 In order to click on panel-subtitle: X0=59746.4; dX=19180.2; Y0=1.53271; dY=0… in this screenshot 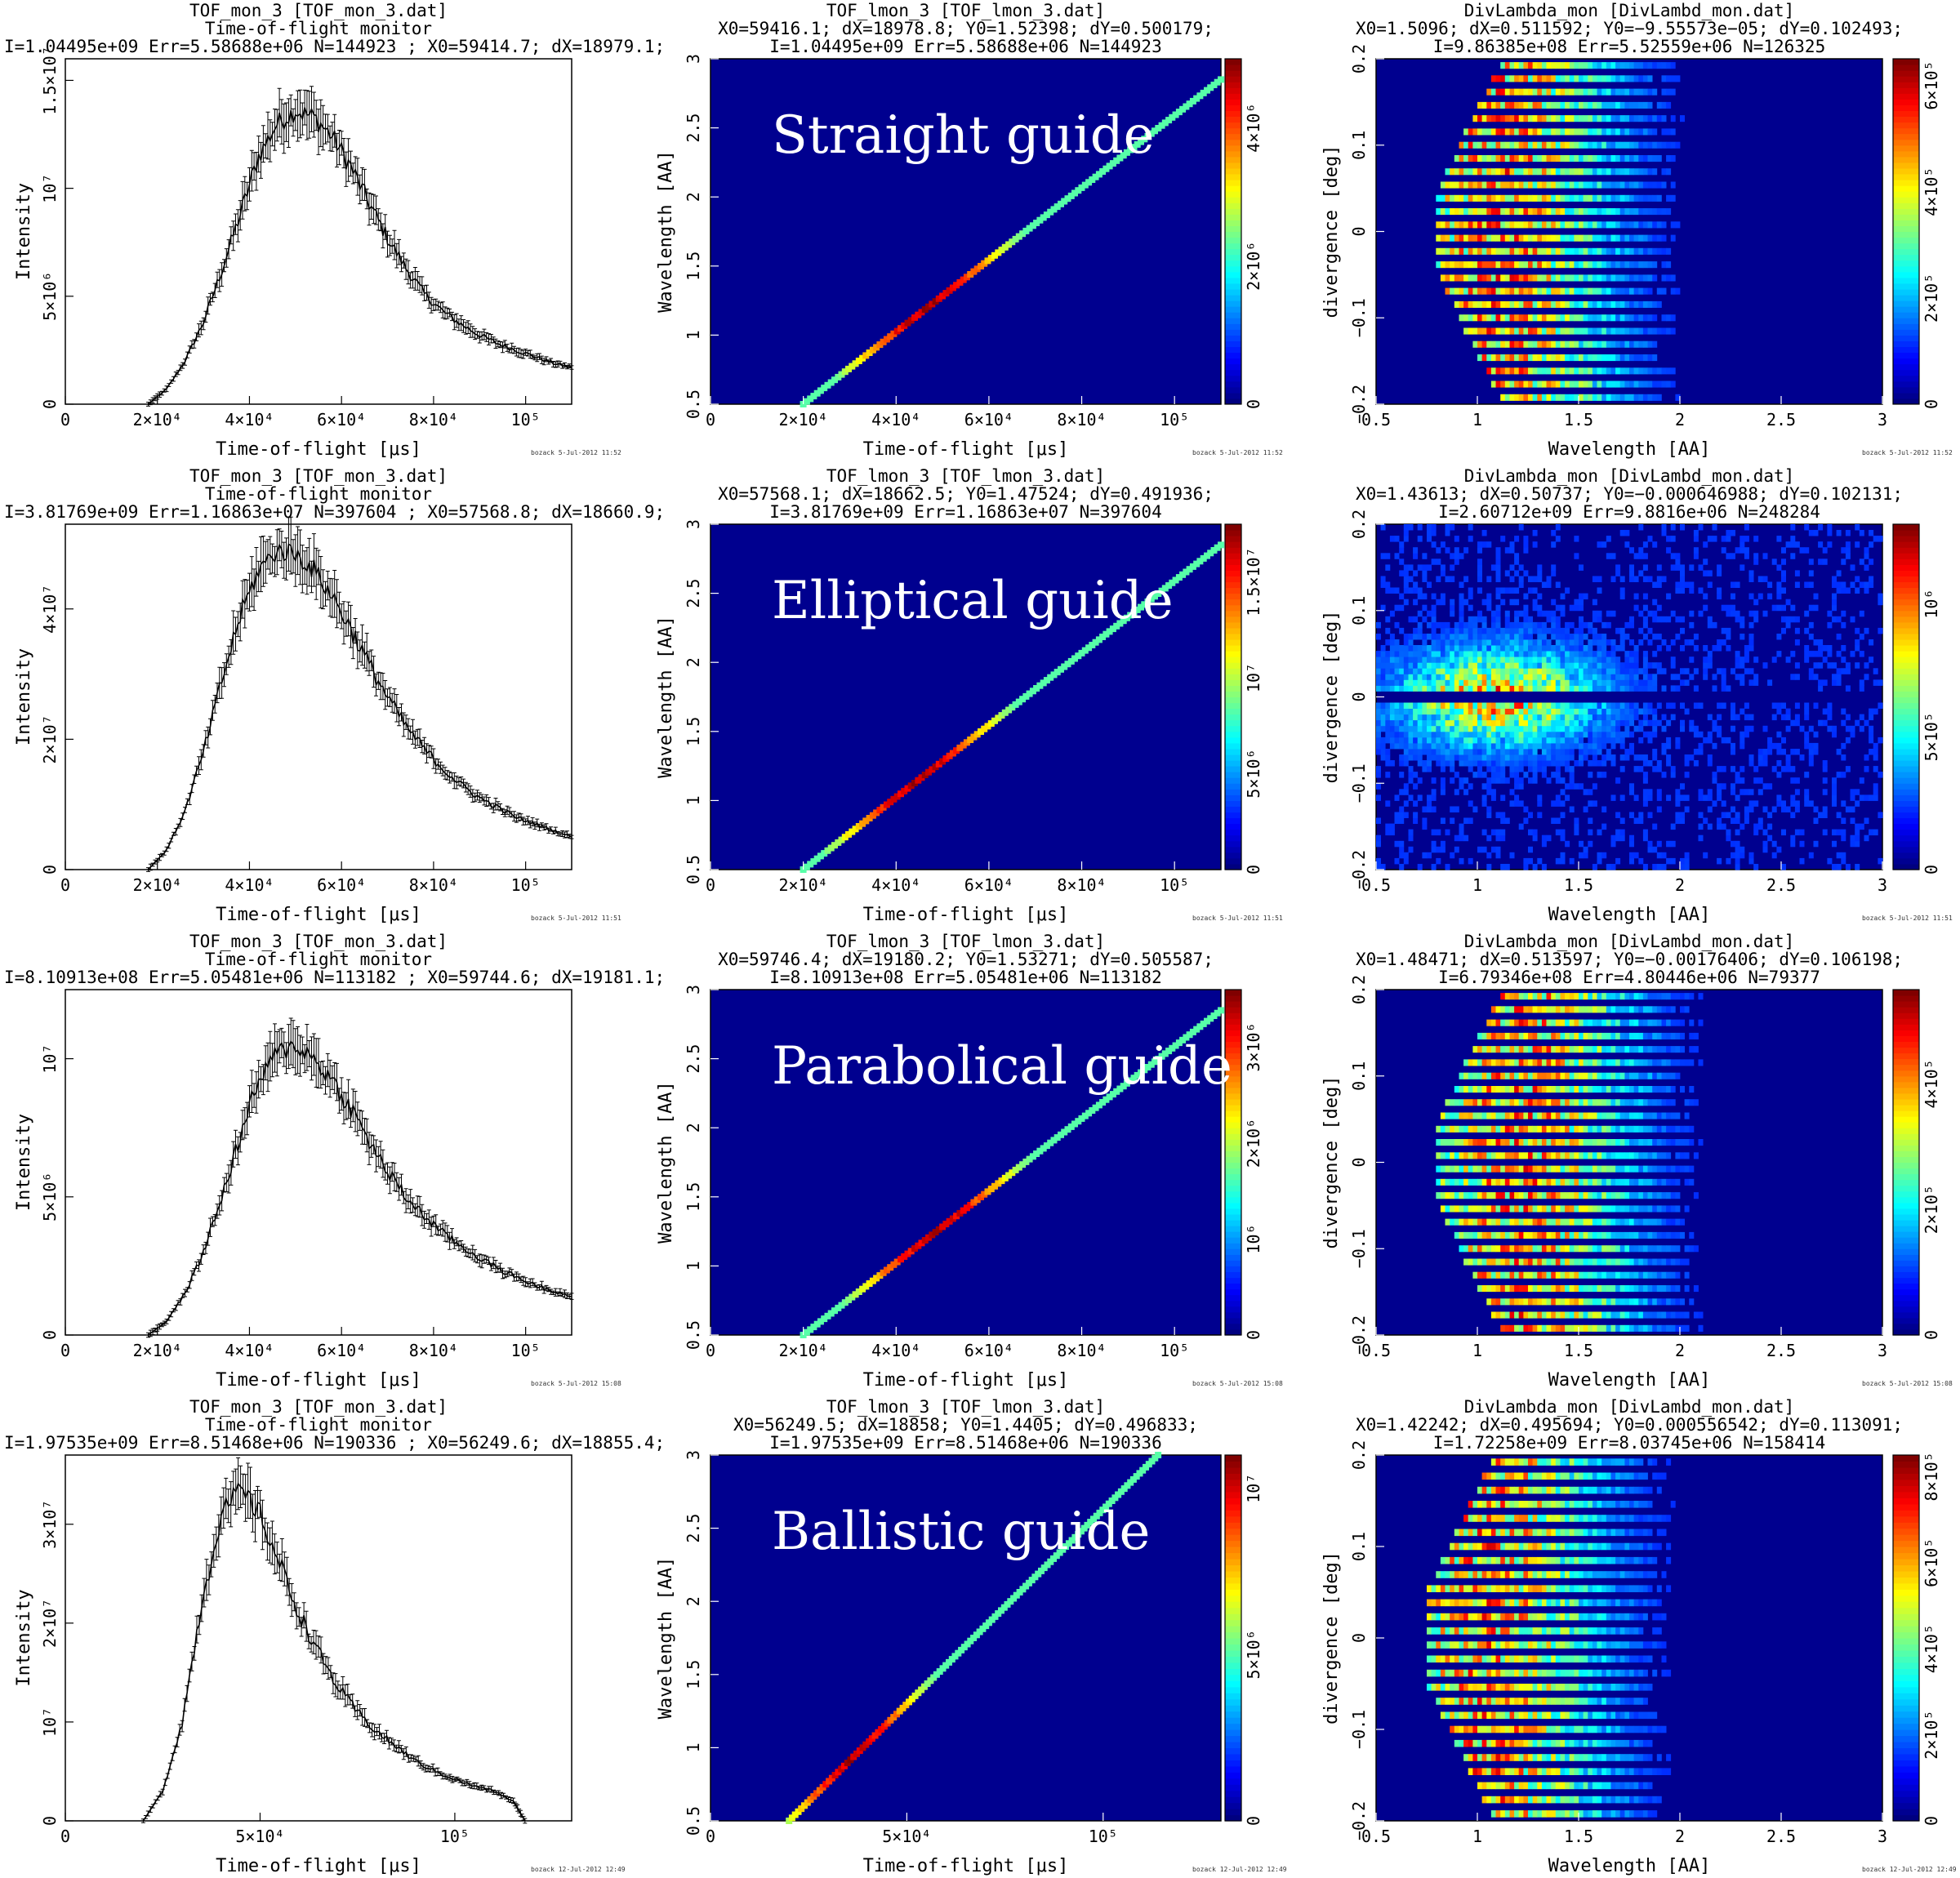, I will do `click(966, 959)`.